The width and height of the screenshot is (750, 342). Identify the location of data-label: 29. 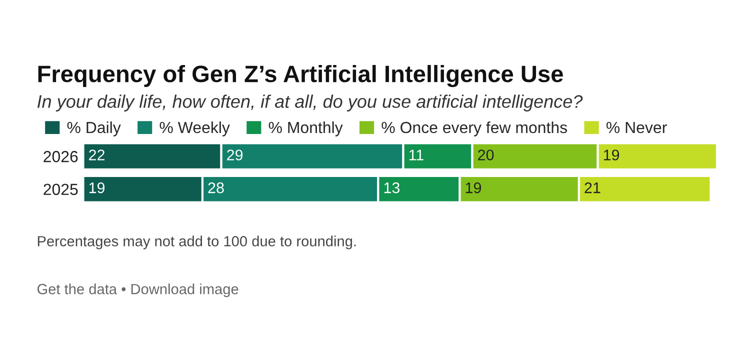
(235, 155).